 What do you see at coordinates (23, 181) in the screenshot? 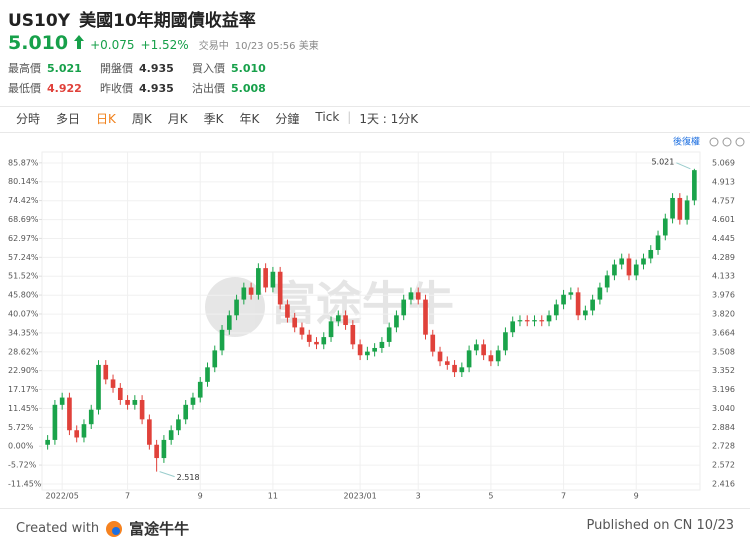
I see `y2-tick-label: 80.14%` at bounding box center [23, 181].